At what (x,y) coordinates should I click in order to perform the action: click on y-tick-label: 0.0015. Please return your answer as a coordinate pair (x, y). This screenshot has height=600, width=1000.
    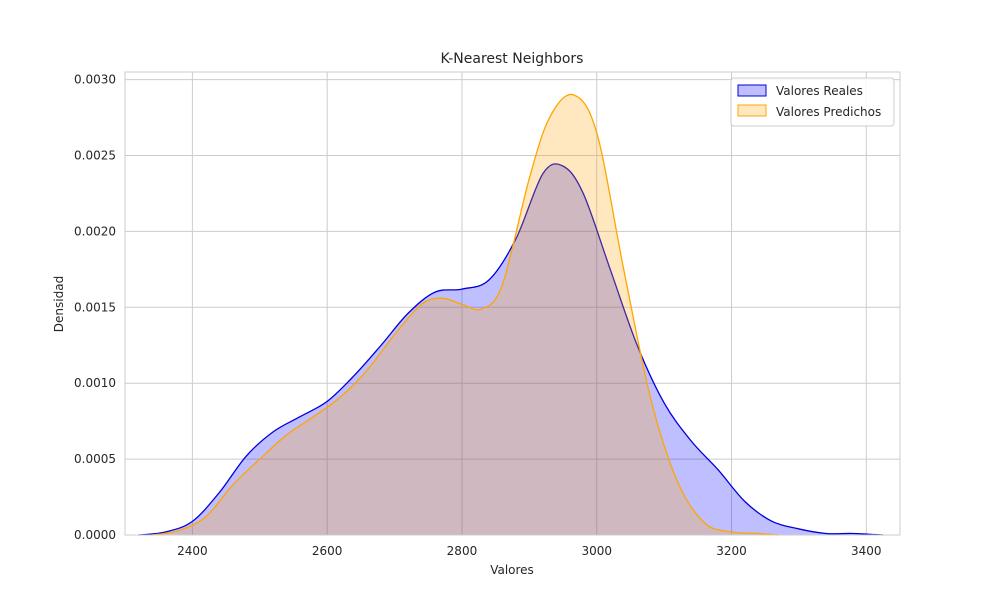
    Looking at the image, I should click on (95, 307).